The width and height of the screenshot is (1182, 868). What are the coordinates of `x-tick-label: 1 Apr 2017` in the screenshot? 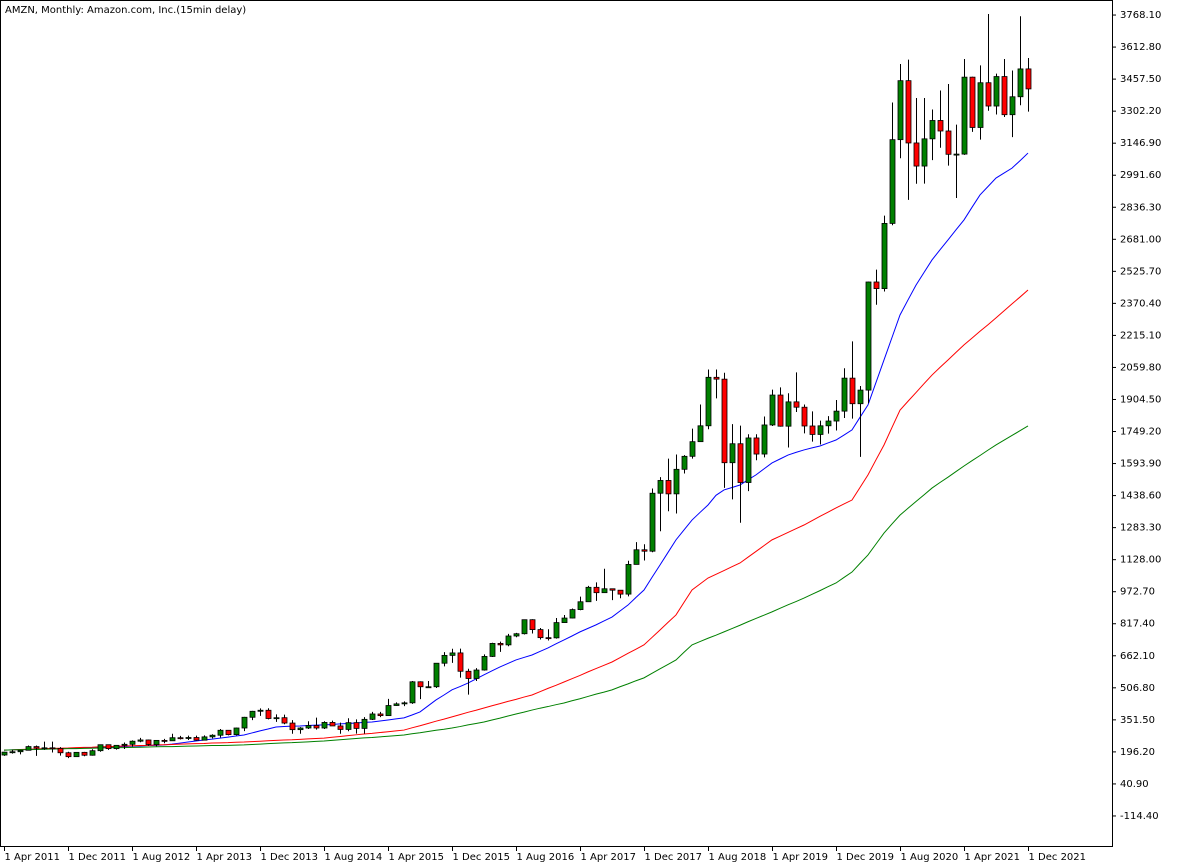 It's located at (608, 857).